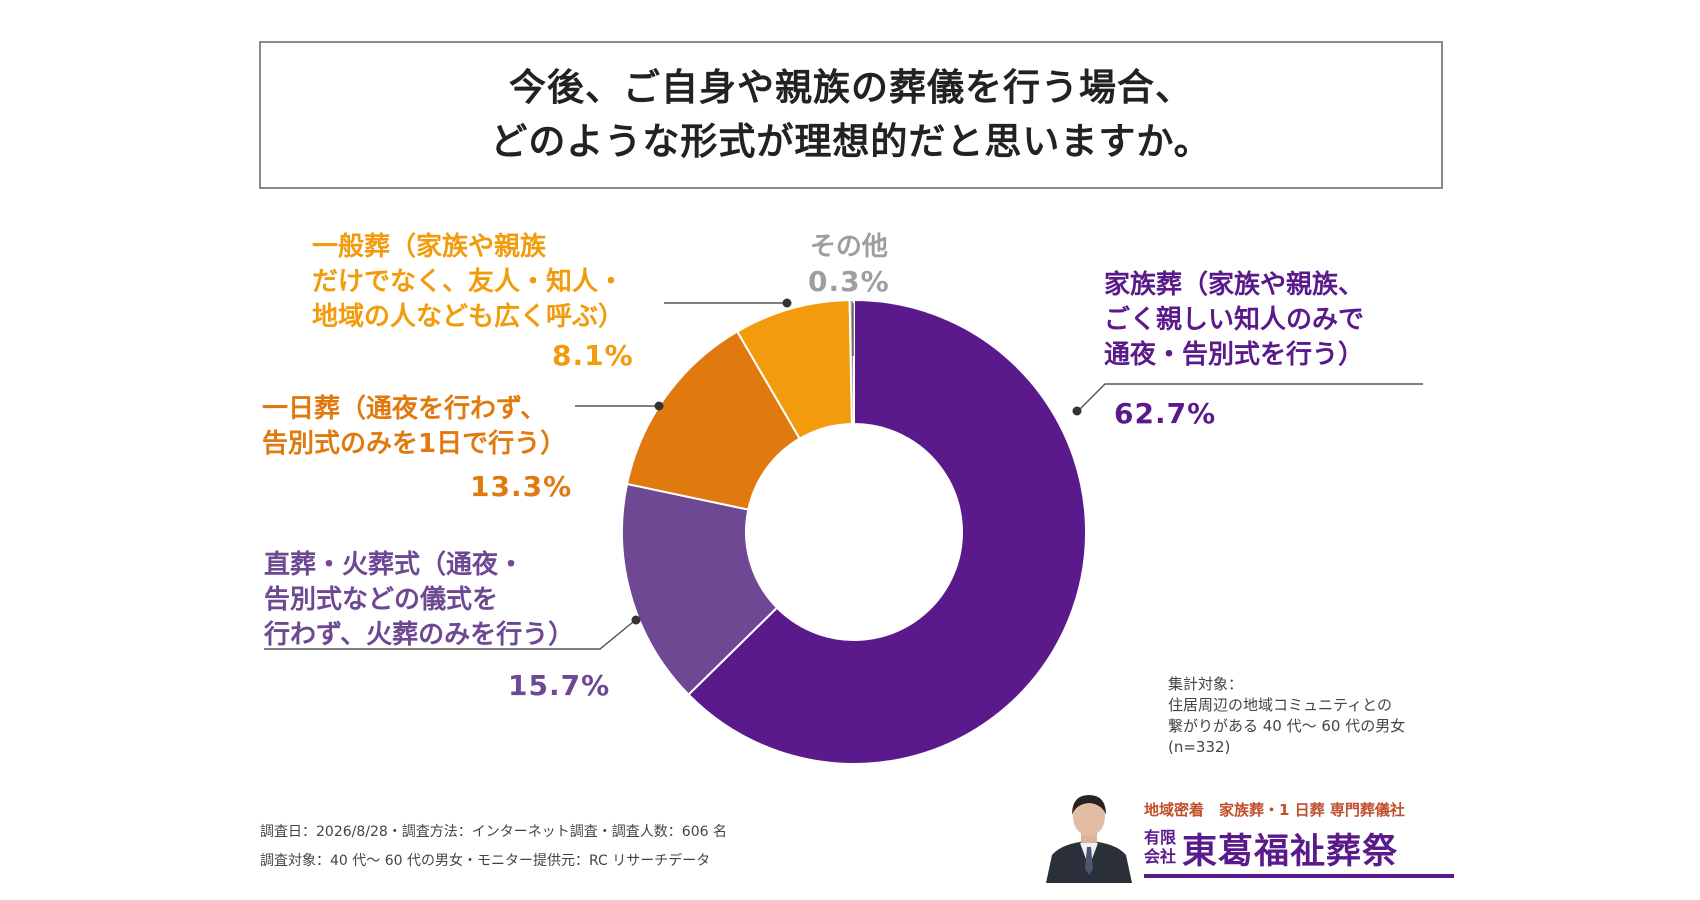  What do you see at coordinates (856, 461) in the screenshot?
I see `leader-dots` at bounding box center [856, 461].